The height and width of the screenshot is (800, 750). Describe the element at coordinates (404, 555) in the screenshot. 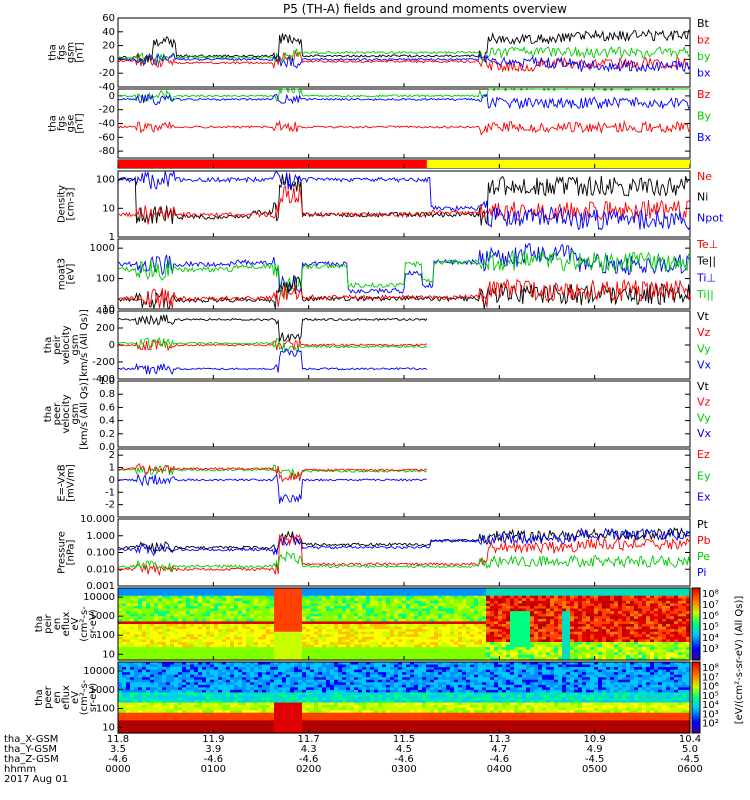

I see `series-Pb-line` at that location.